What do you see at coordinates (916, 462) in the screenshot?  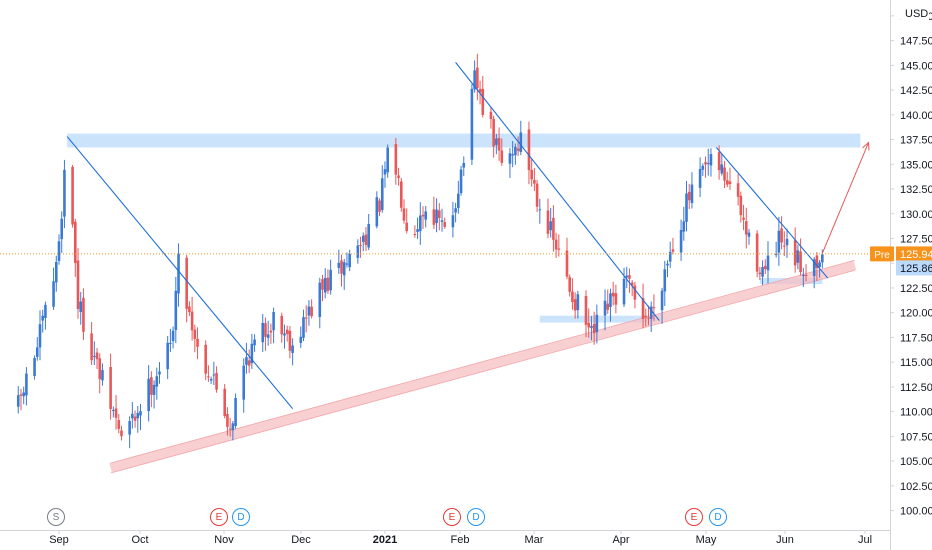 I see `y-tick-label: 105.00` at bounding box center [916, 462].